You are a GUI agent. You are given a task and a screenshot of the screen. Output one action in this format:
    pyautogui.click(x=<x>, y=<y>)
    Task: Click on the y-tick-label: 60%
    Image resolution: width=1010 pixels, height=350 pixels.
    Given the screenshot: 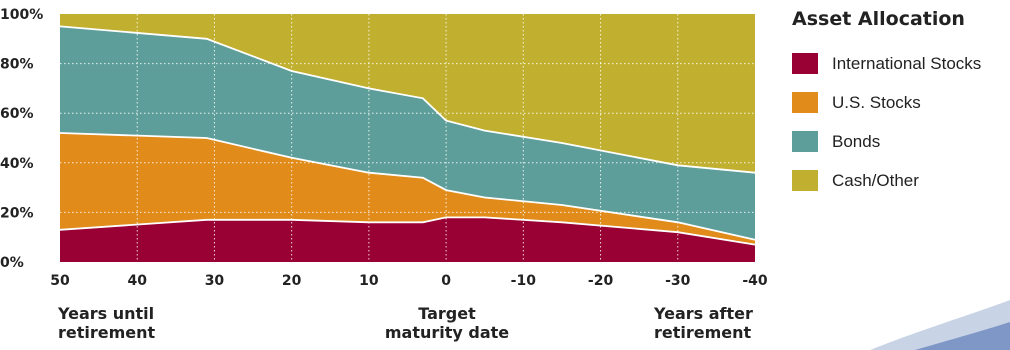 What is the action you would take?
    pyautogui.click(x=17, y=114)
    